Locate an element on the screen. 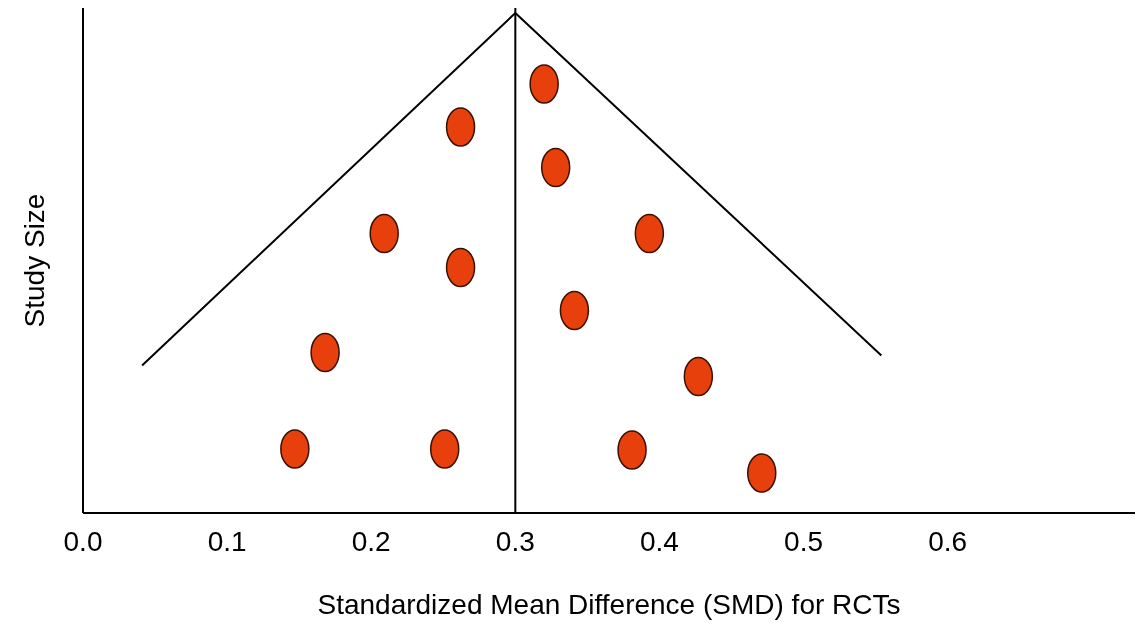  x-tick-label: 0.2 is located at coordinates (371, 541).